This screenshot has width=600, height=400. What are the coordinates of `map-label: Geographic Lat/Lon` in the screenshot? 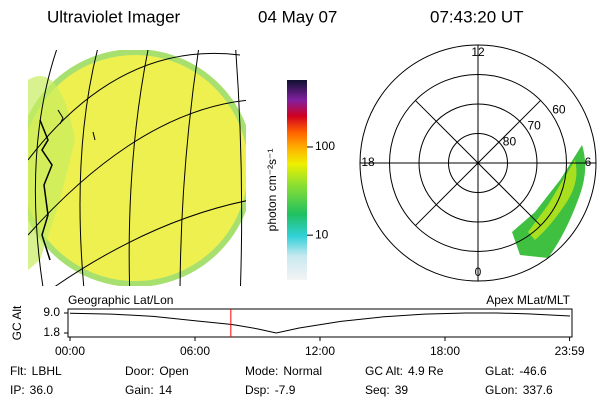 It's located at (120, 300).